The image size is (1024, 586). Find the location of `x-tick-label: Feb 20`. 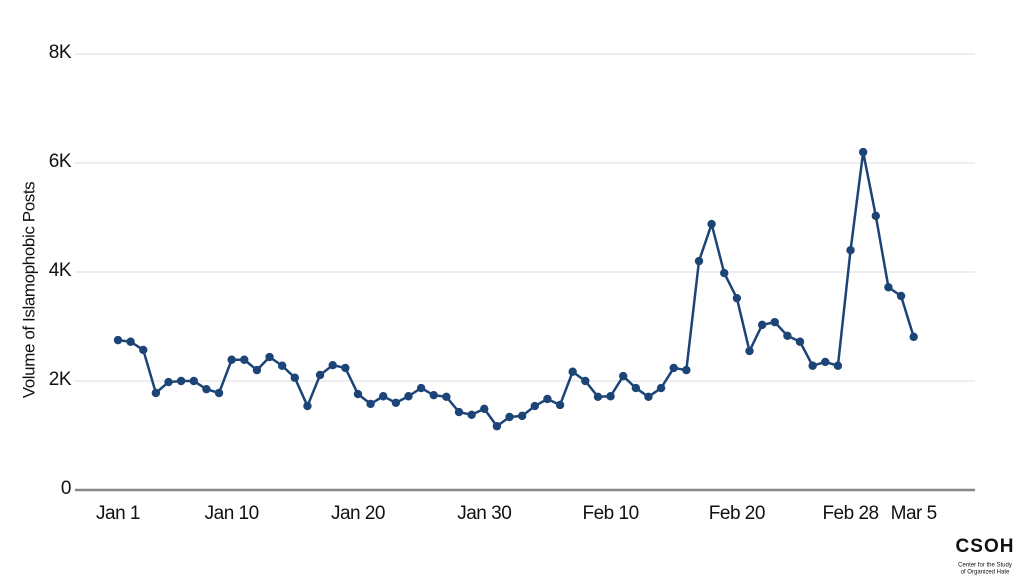

x-tick-label: Feb 20 is located at coordinates (737, 513).